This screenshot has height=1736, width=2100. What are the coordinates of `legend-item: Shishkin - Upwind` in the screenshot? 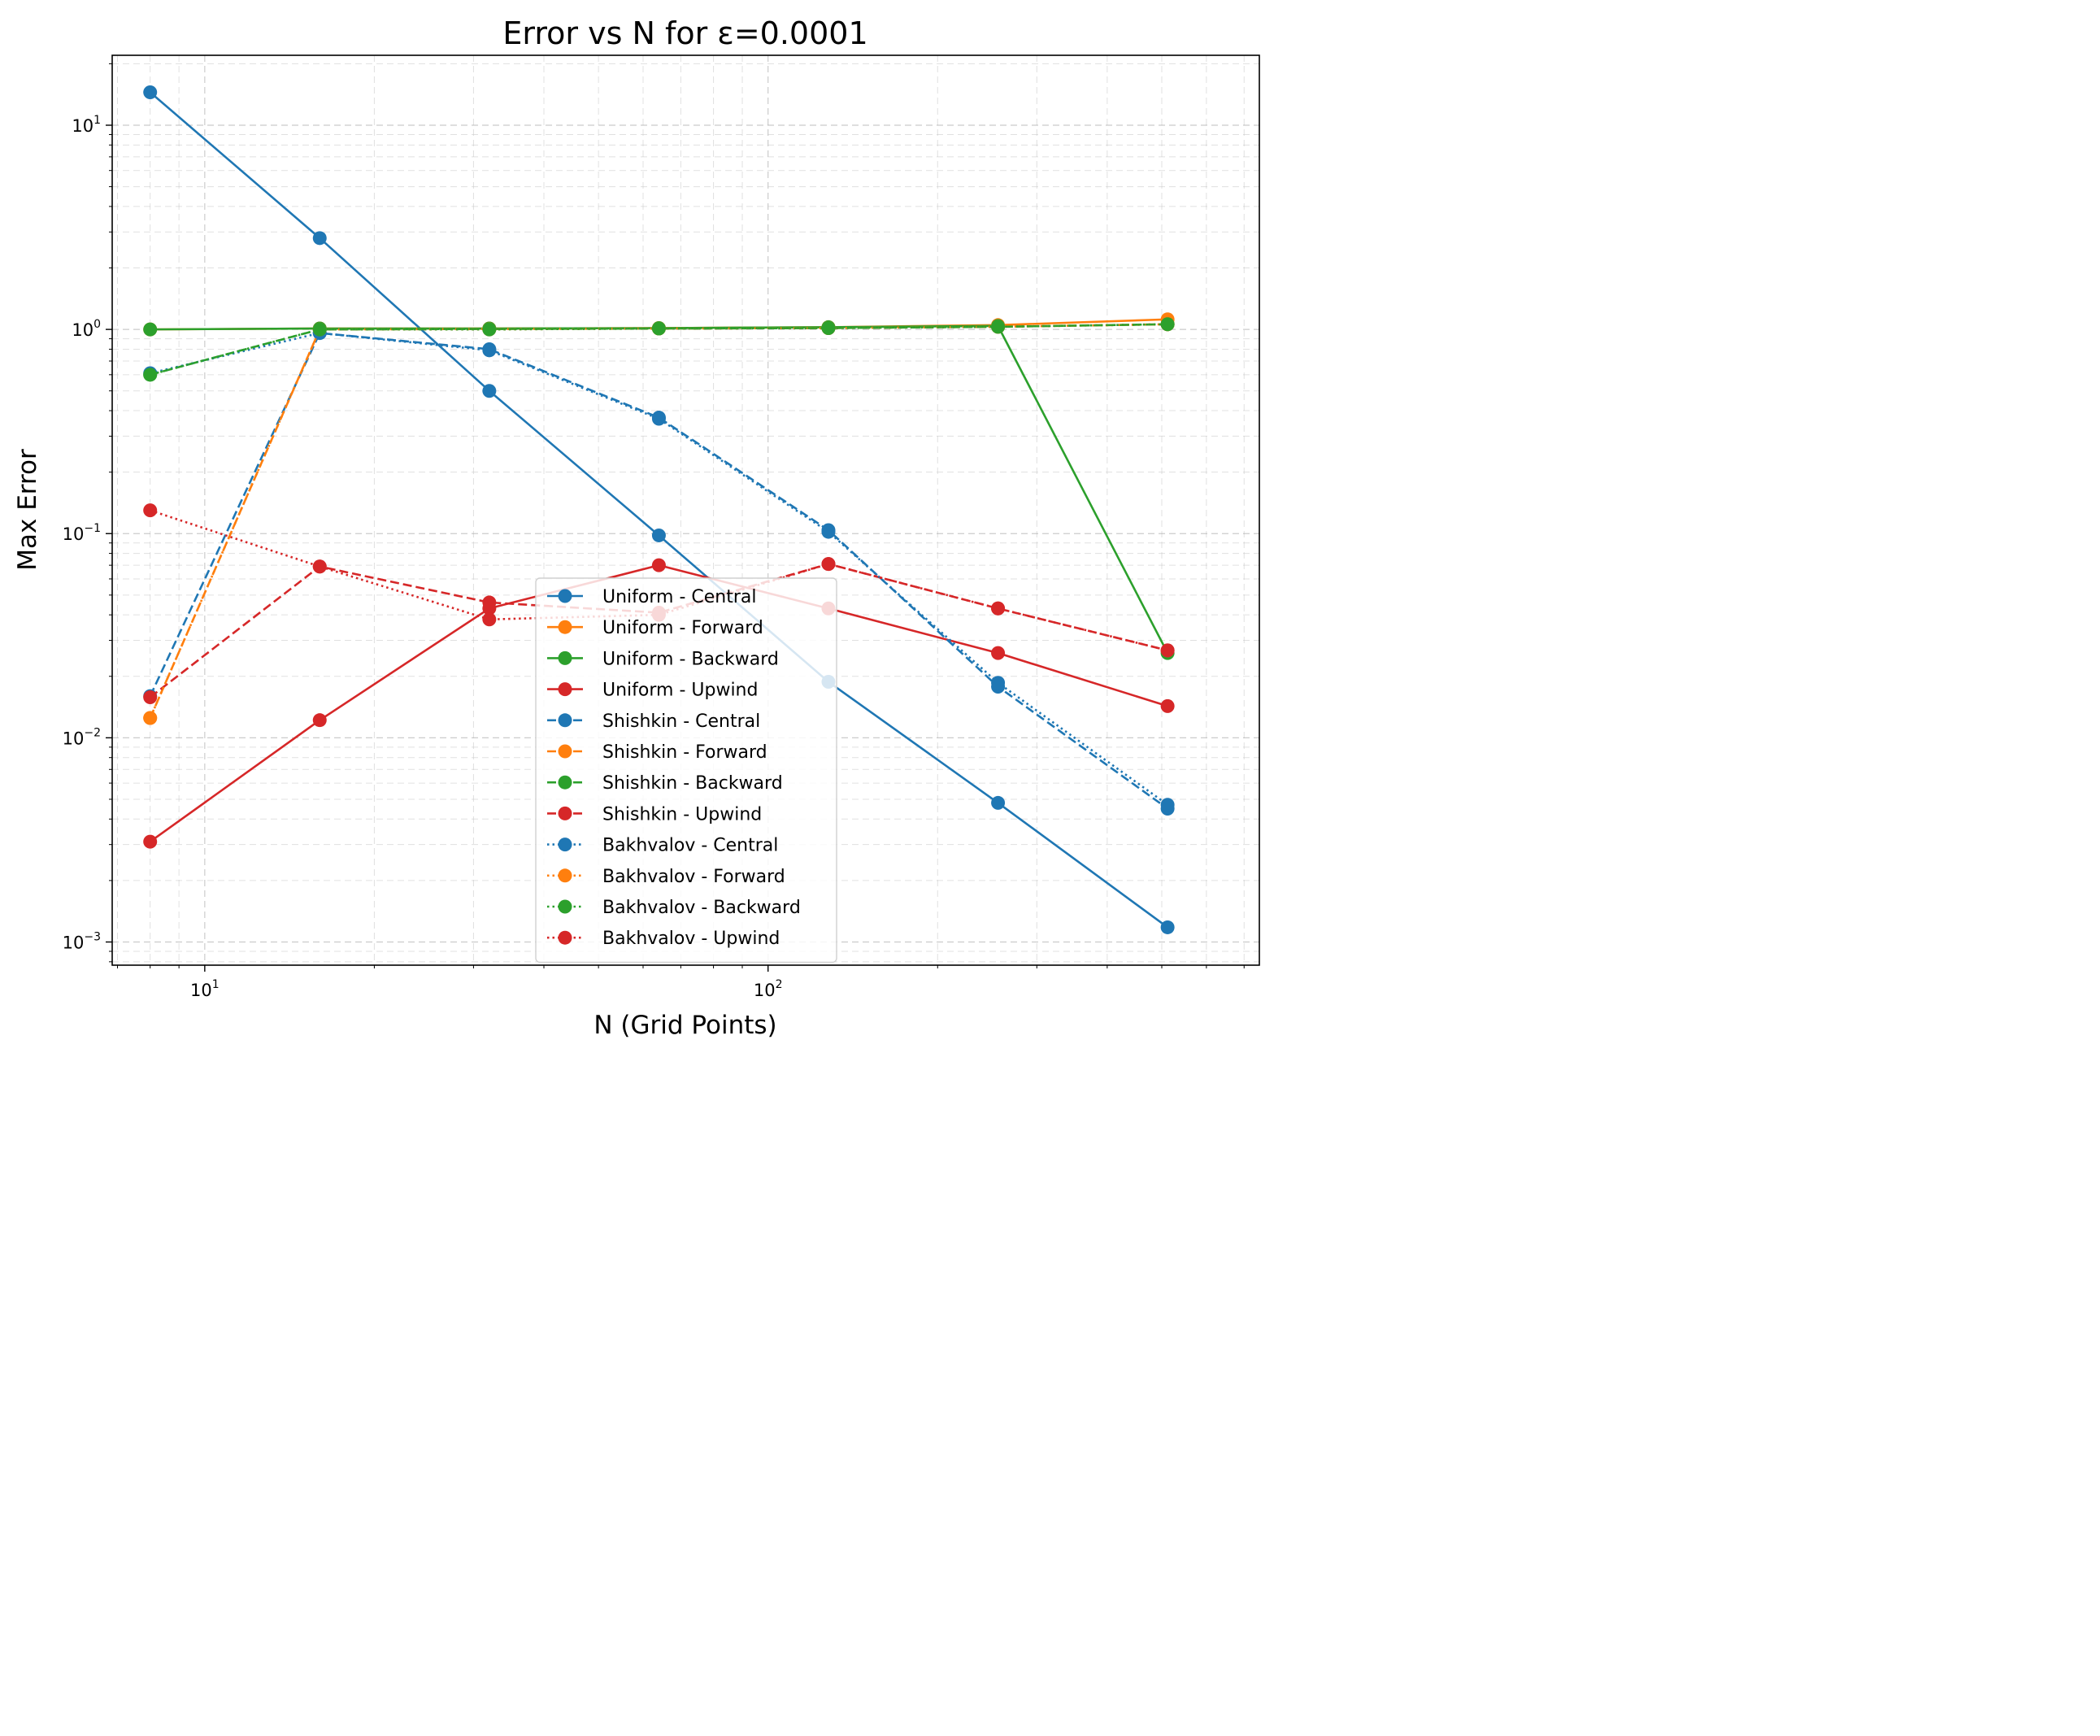 It's located at (654, 814).